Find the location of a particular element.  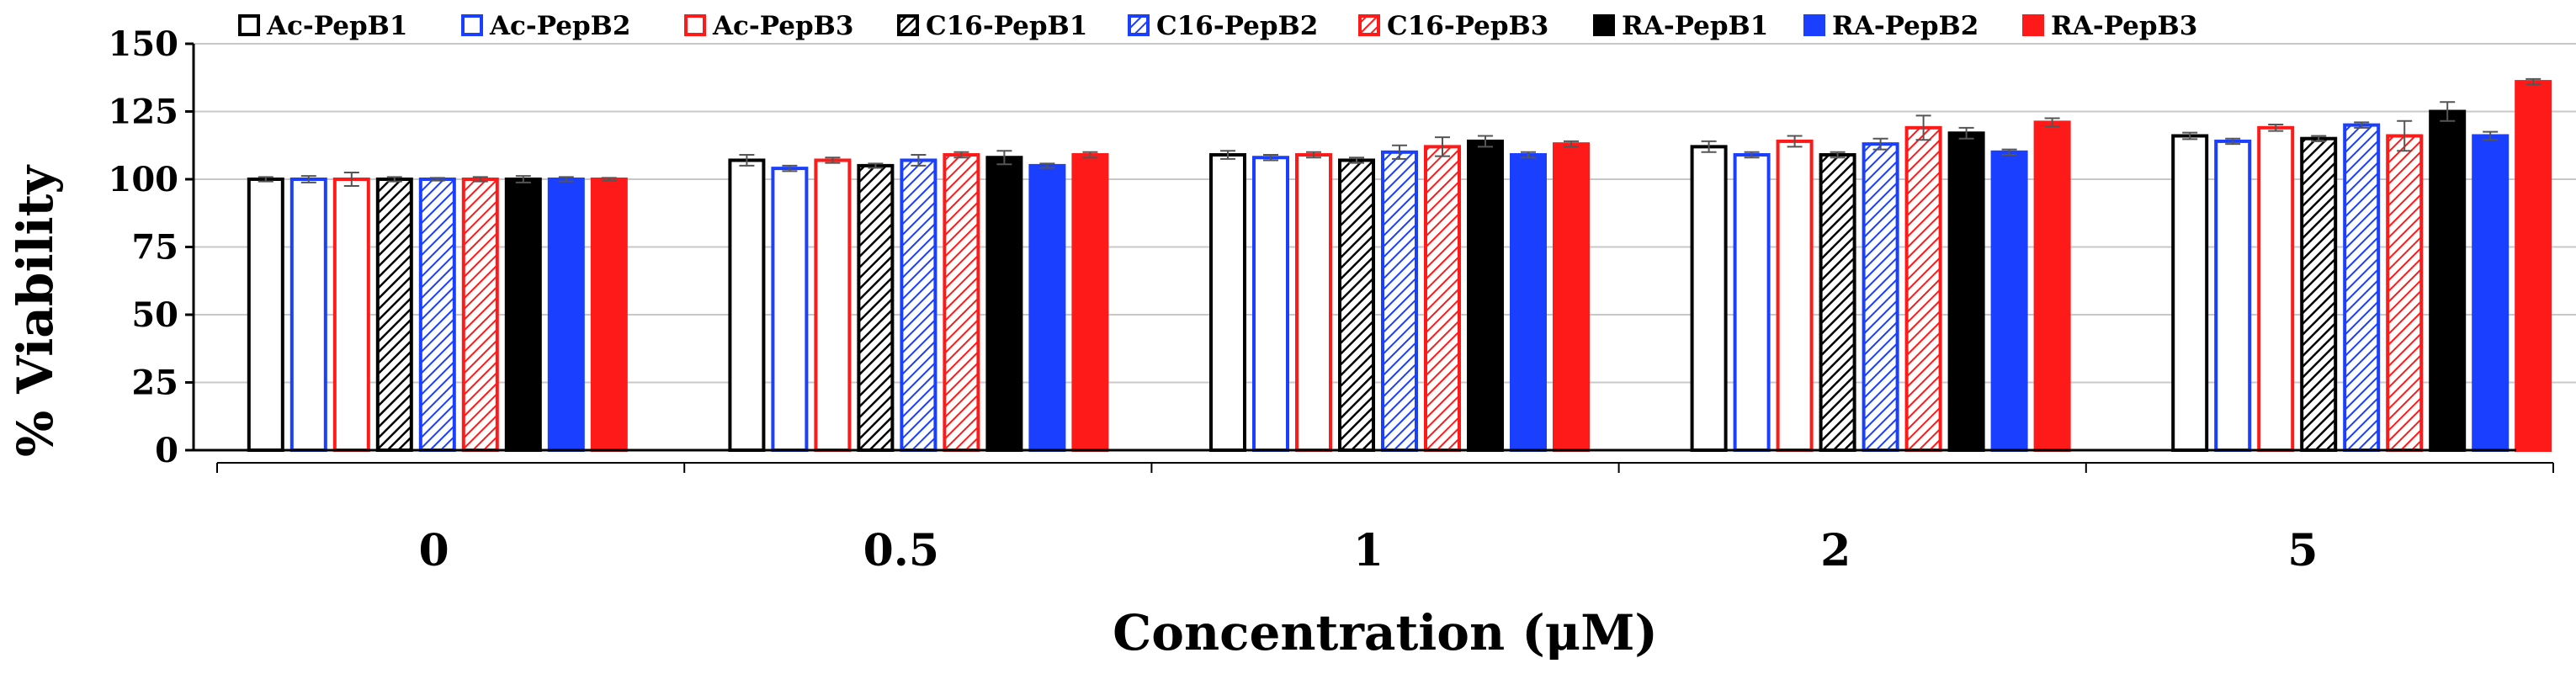

x-tick-label: 0.5 is located at coordinates (901, 550).